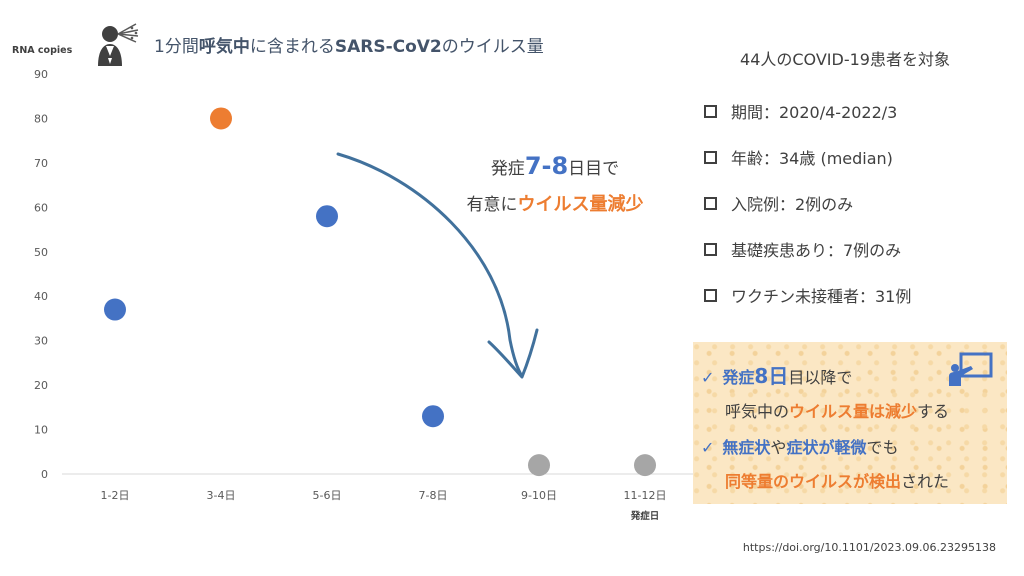 This screenshot has height=576, width=1024. Describe the element at coordinates (845, 59) in the screenshot. I see `study-header: 44人のCOVID-19患者を対象` at that location.